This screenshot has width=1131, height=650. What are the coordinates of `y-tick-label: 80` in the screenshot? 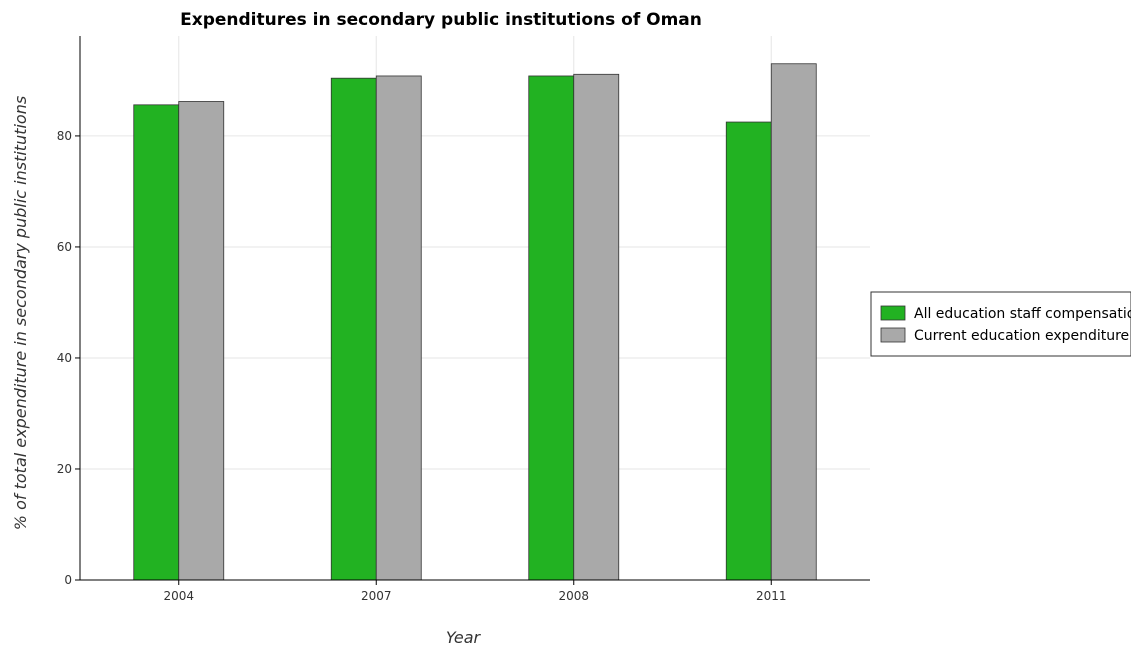 It's located at (64, 136).